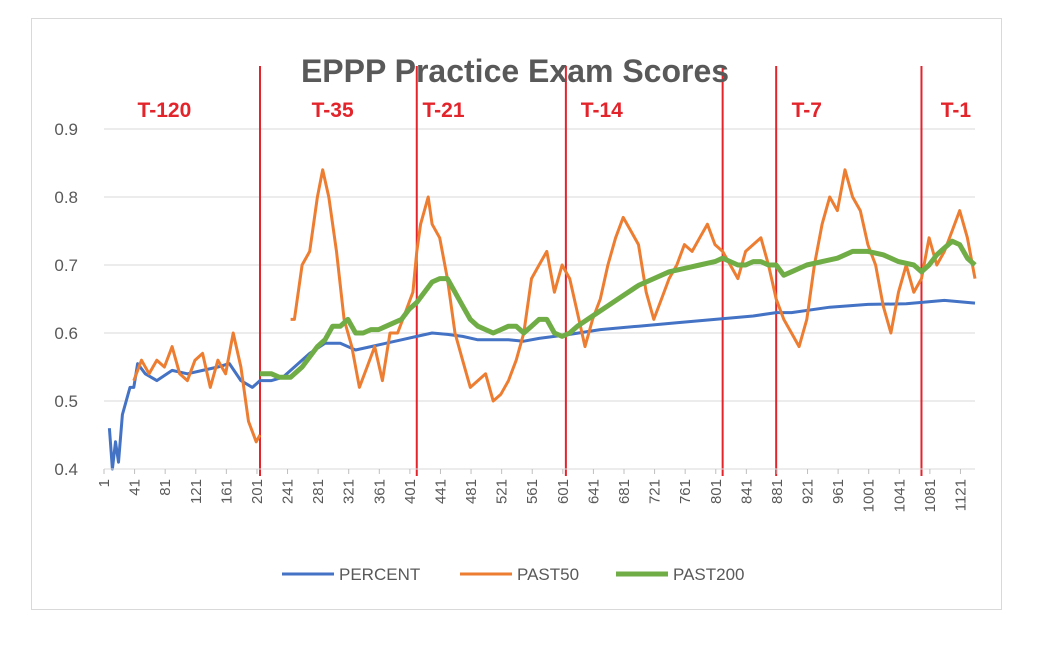 The width and height of the screenshot is (1046, 647). Describe the element at coordinates (379, 491) in the screenshot. I see `x-tick-label: 361` at that location.